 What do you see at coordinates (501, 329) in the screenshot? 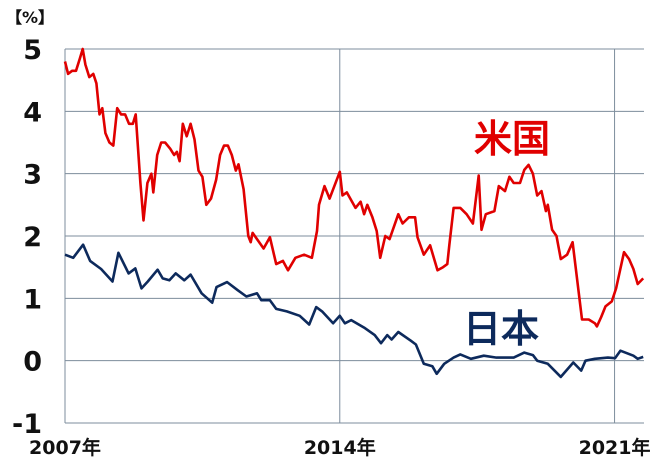
I see `series-label-japan: 日本` at bounding box center [501, 329].